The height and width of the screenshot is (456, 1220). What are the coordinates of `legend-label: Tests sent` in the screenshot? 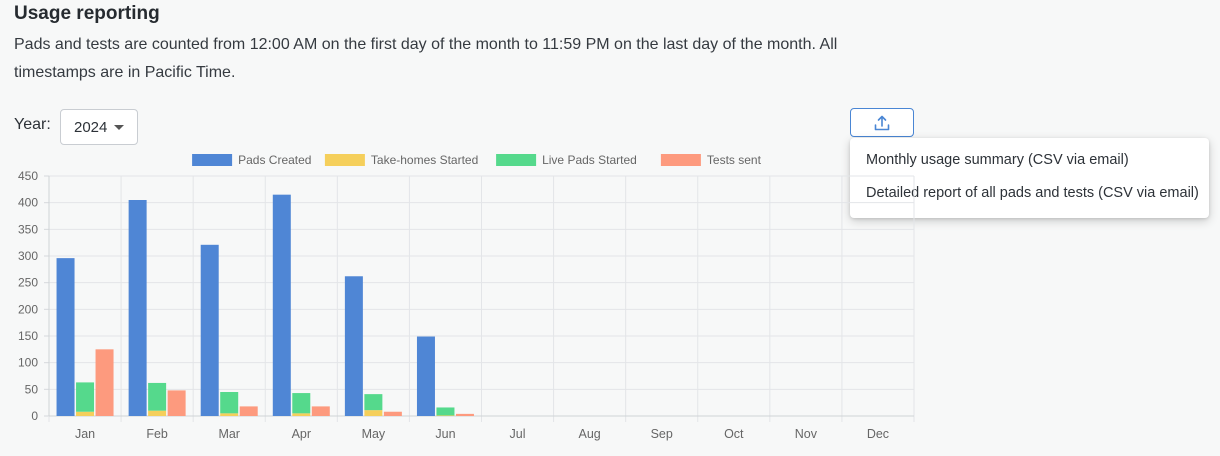 It's located at (734, 160).